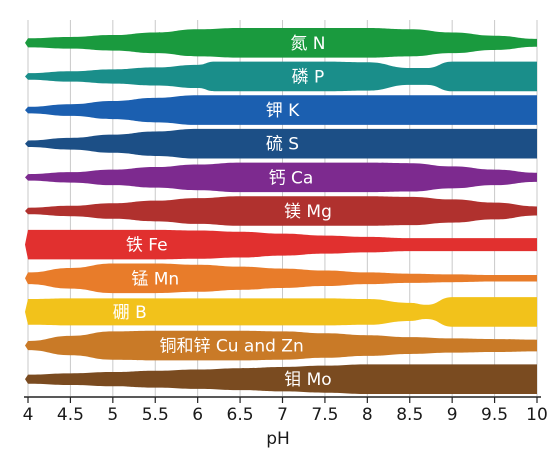  I want to click on x-tick-label: 7, so click(282, 415).